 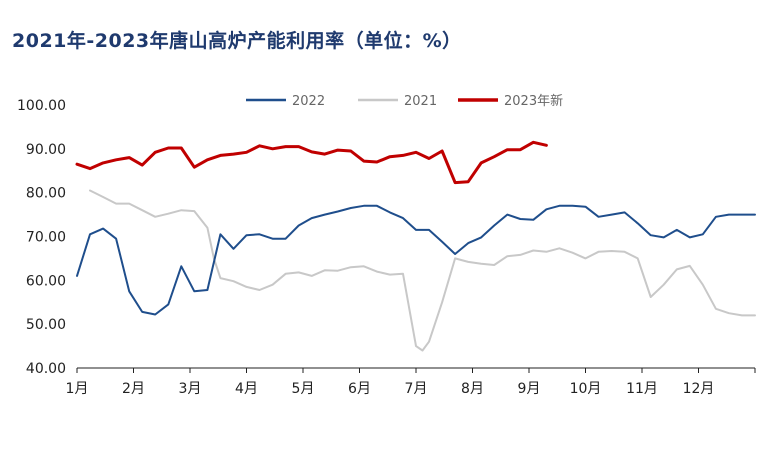 What do you see at coordinates (699, 389) in the screenshot?
I see `x-tick-label: 12月` at bounding box center [699, 389].